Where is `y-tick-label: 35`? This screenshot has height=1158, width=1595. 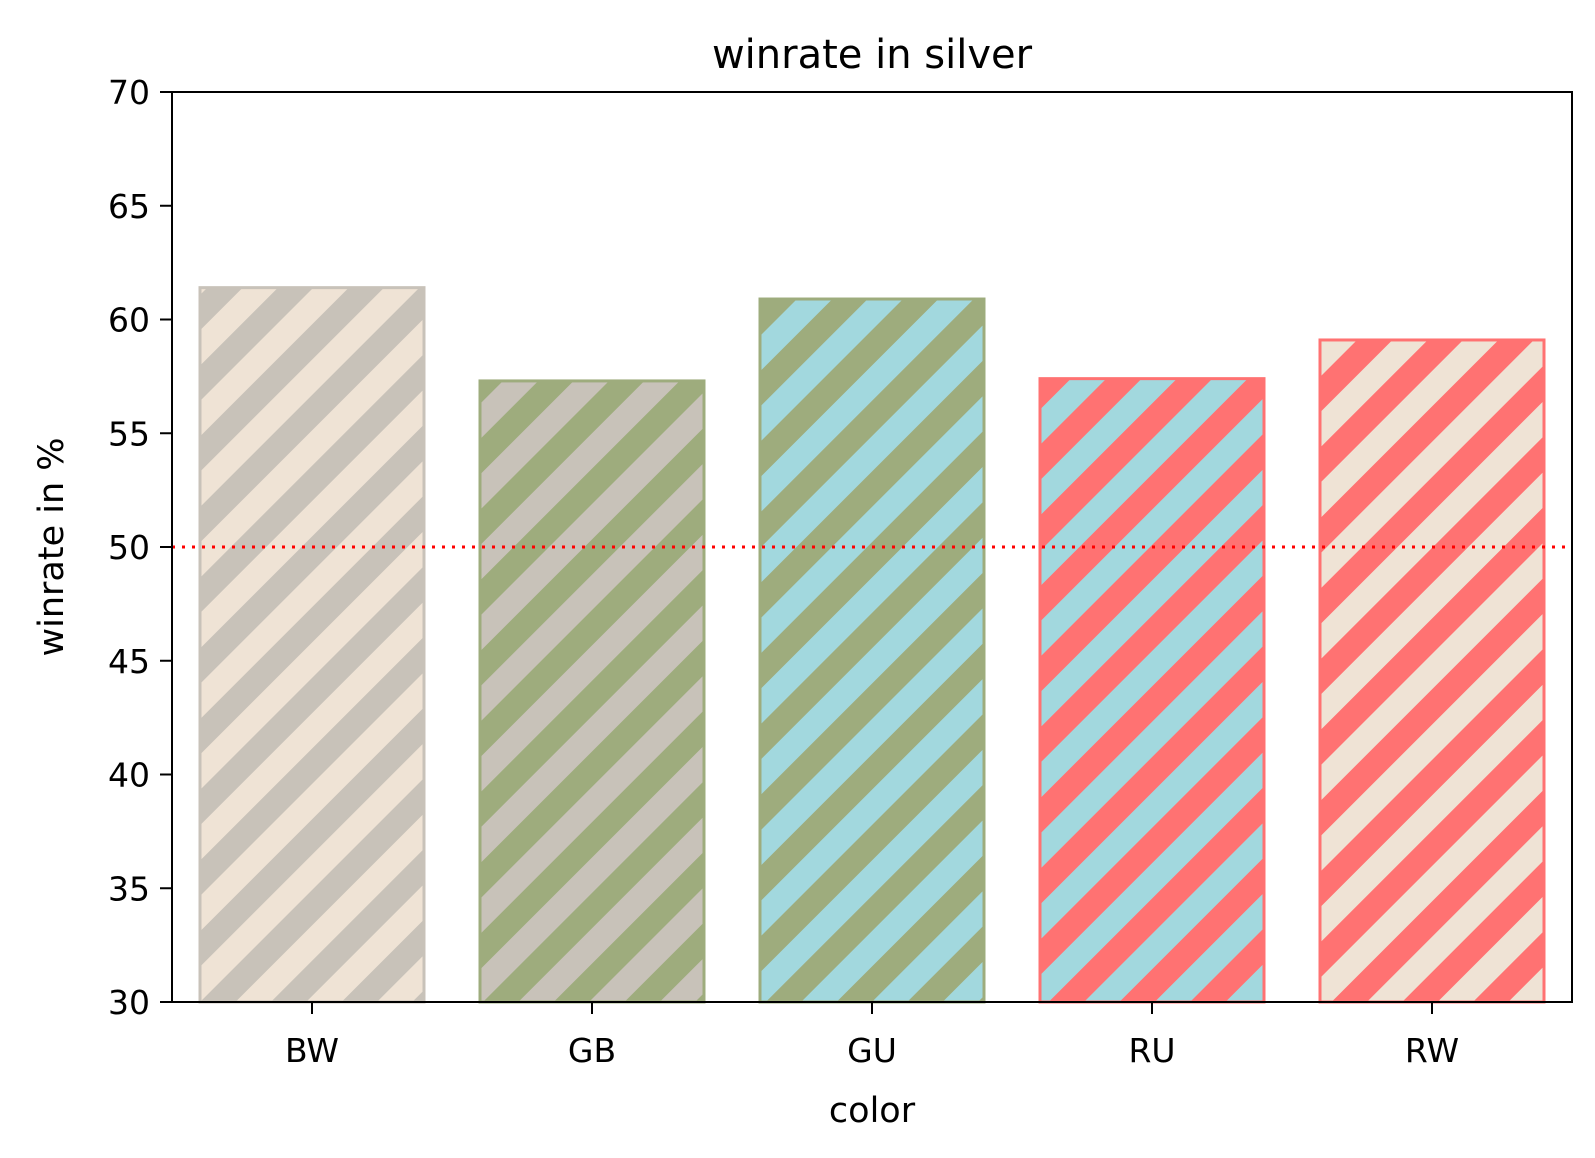 y-tick-label: 35 is located at coordinates (129, 888).